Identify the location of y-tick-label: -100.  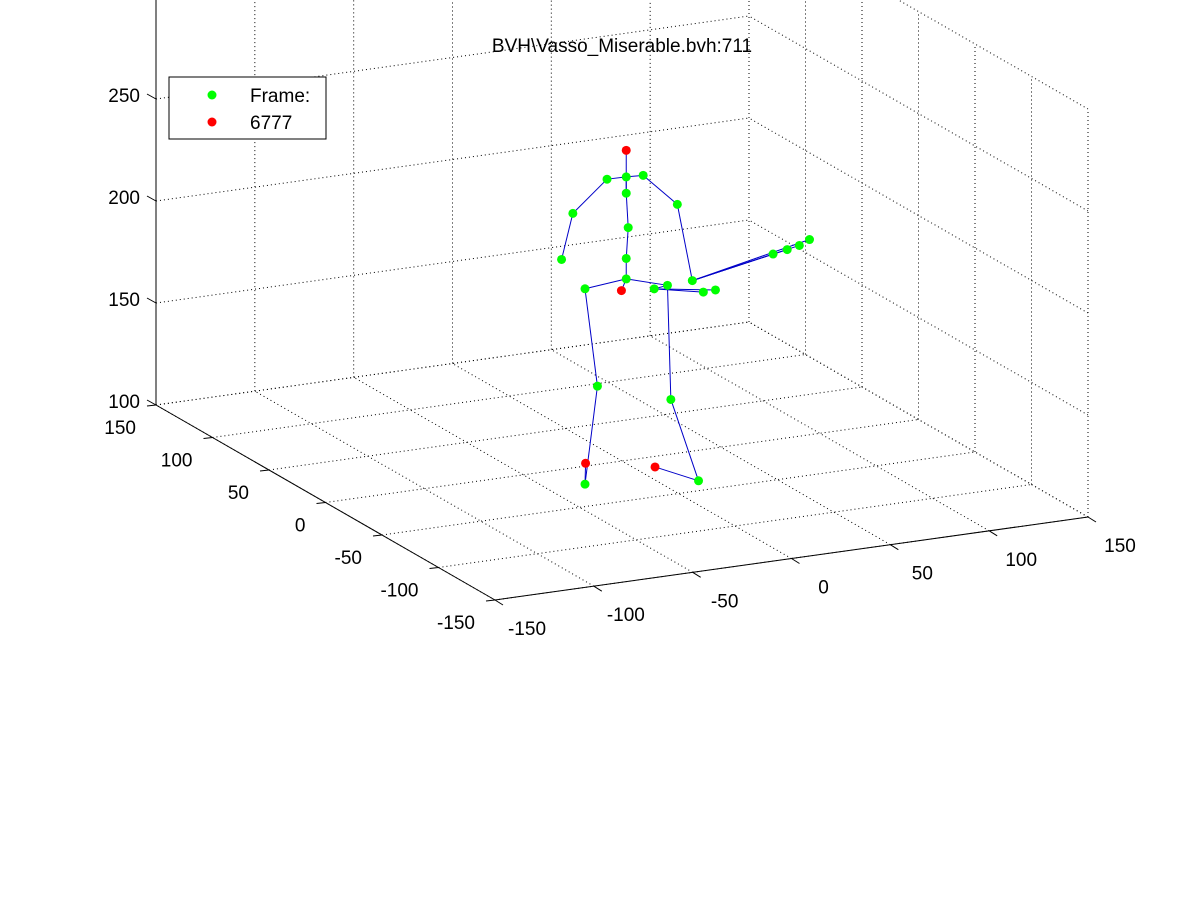
(399, 591).